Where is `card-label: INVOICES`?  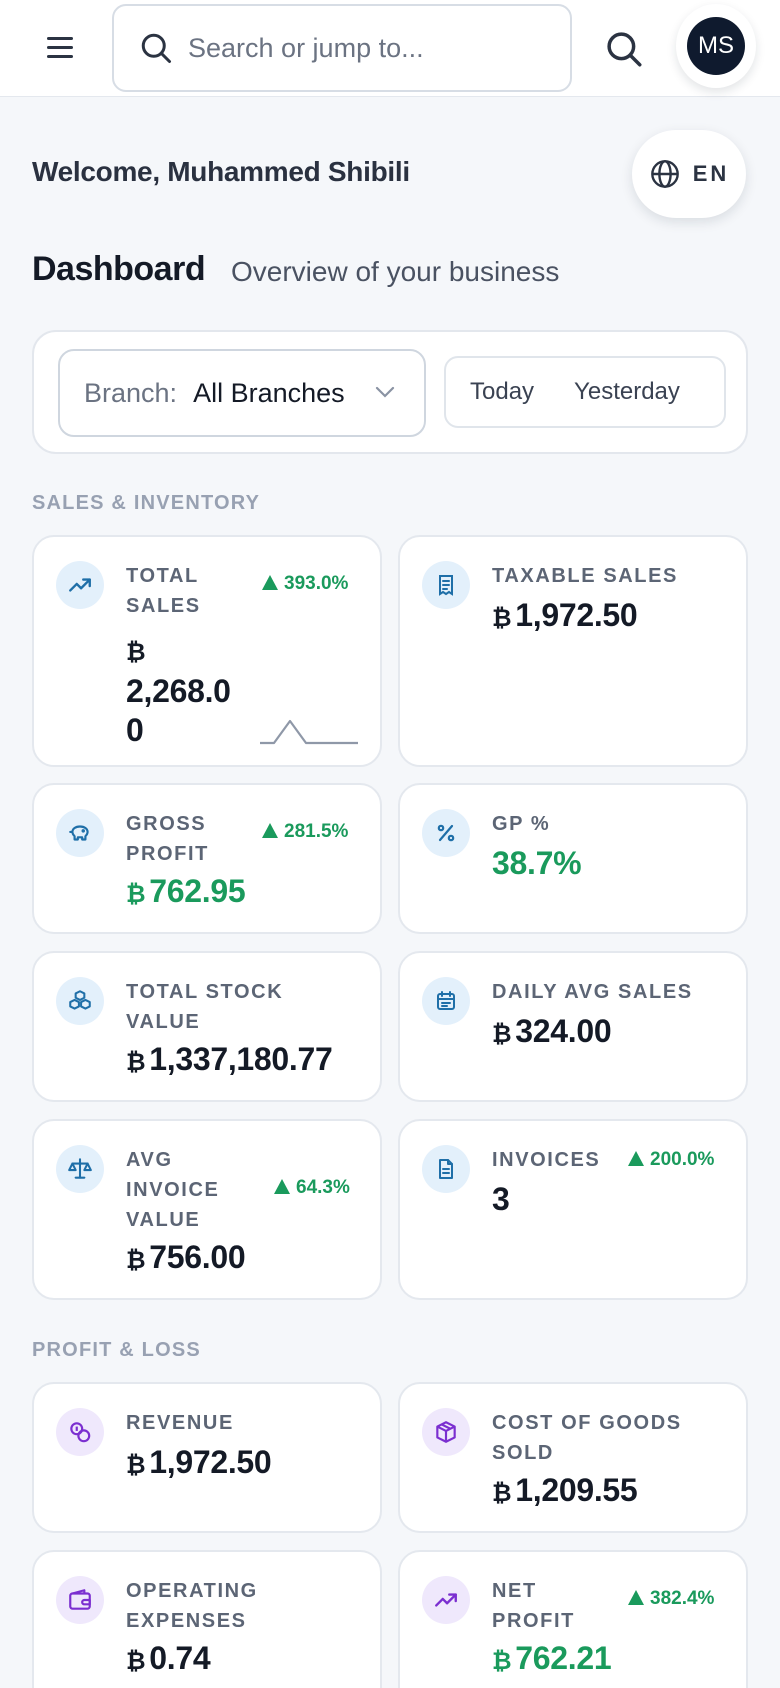 card-label: INVOICES is located at coordinates (546, 1160).